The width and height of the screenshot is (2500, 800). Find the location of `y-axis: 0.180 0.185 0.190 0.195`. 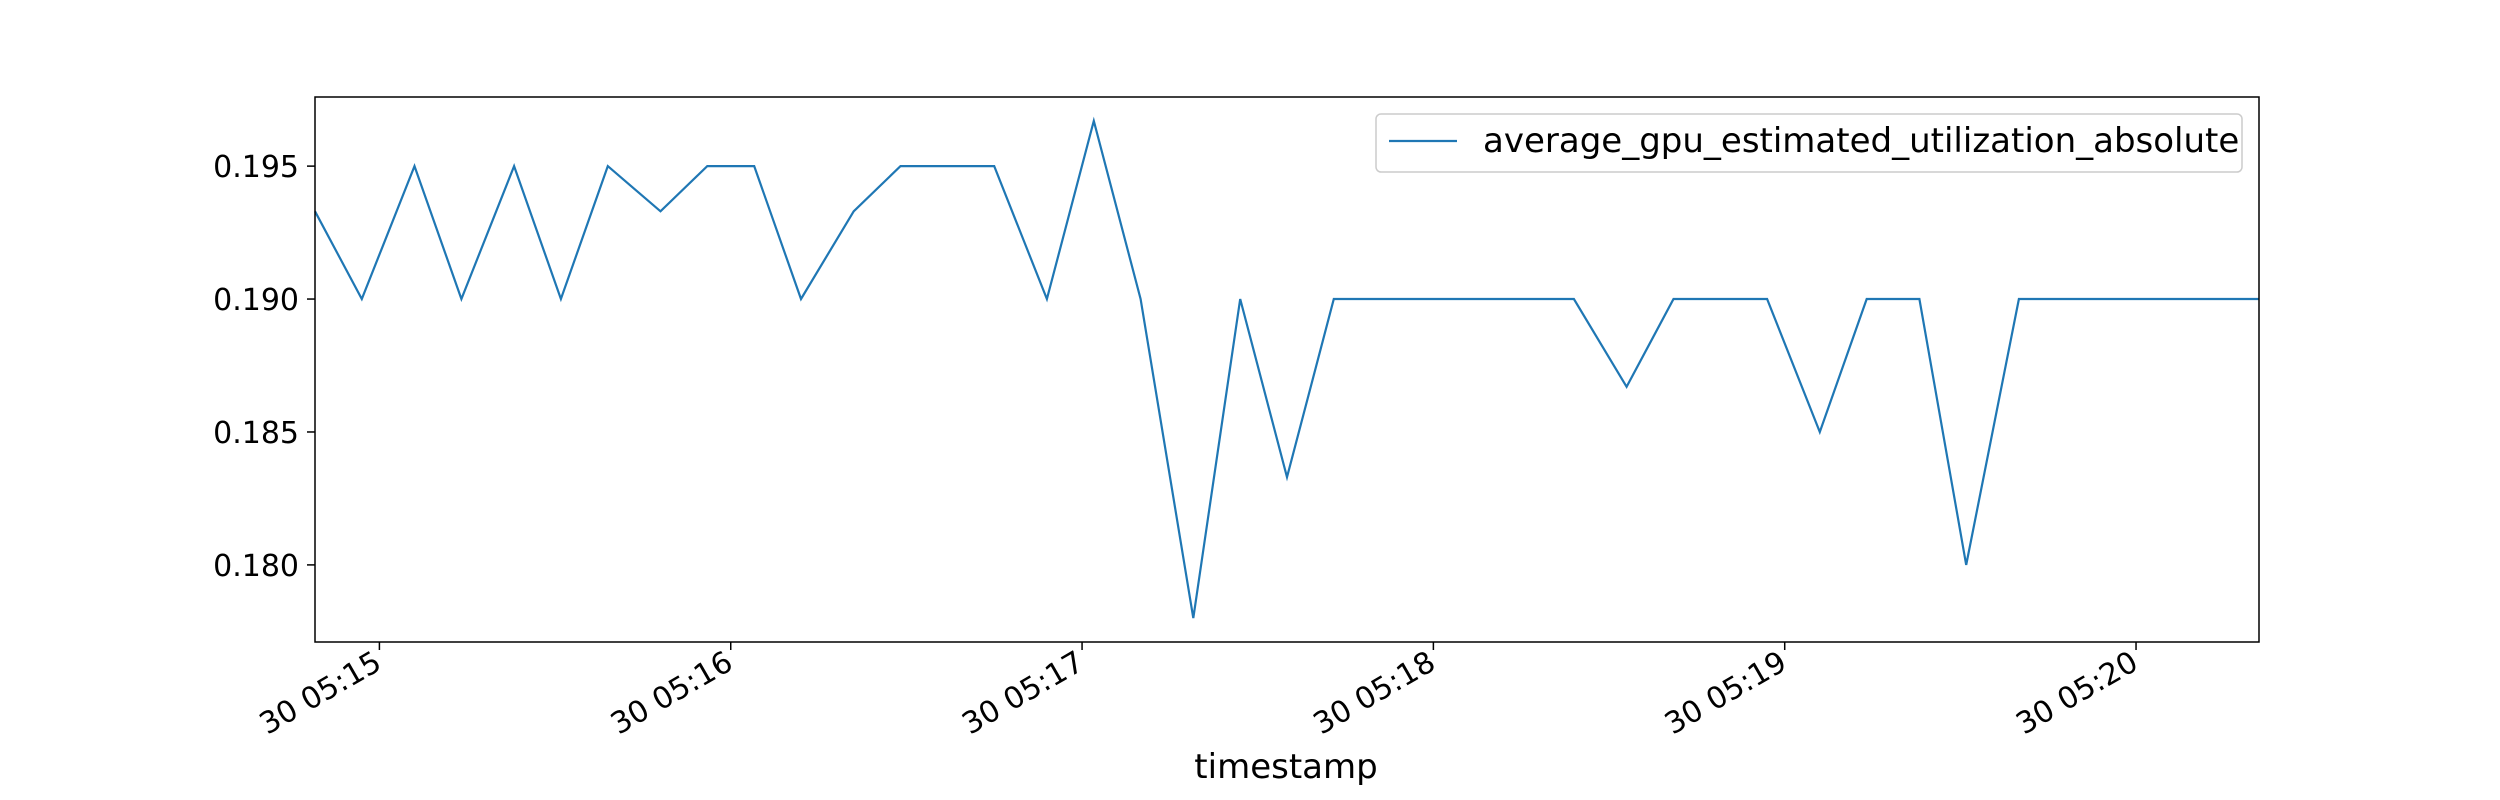

y-axis: 0.180 0.185 0.190 0.195 is located at coordinates (264, 367).